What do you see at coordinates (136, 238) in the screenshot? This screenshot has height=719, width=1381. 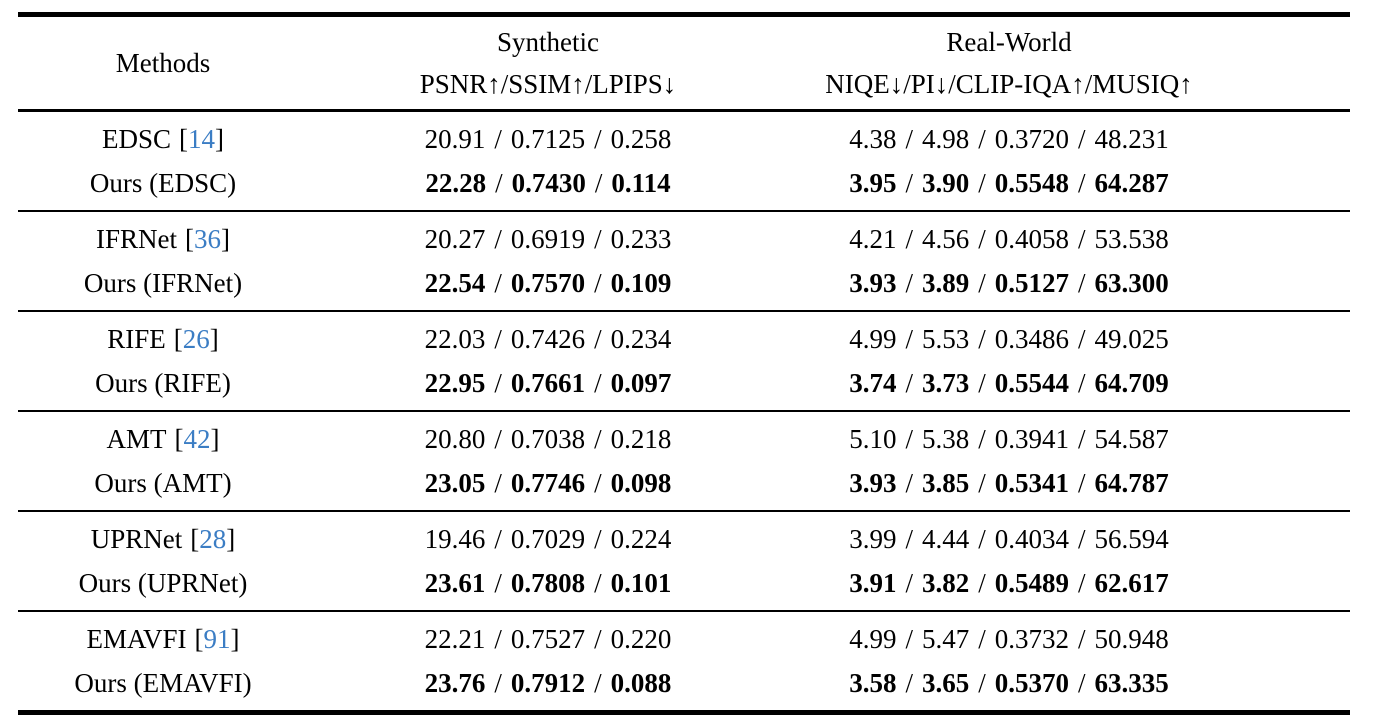 I see `method-name: IFRNet` at bounding box center [136, 238].